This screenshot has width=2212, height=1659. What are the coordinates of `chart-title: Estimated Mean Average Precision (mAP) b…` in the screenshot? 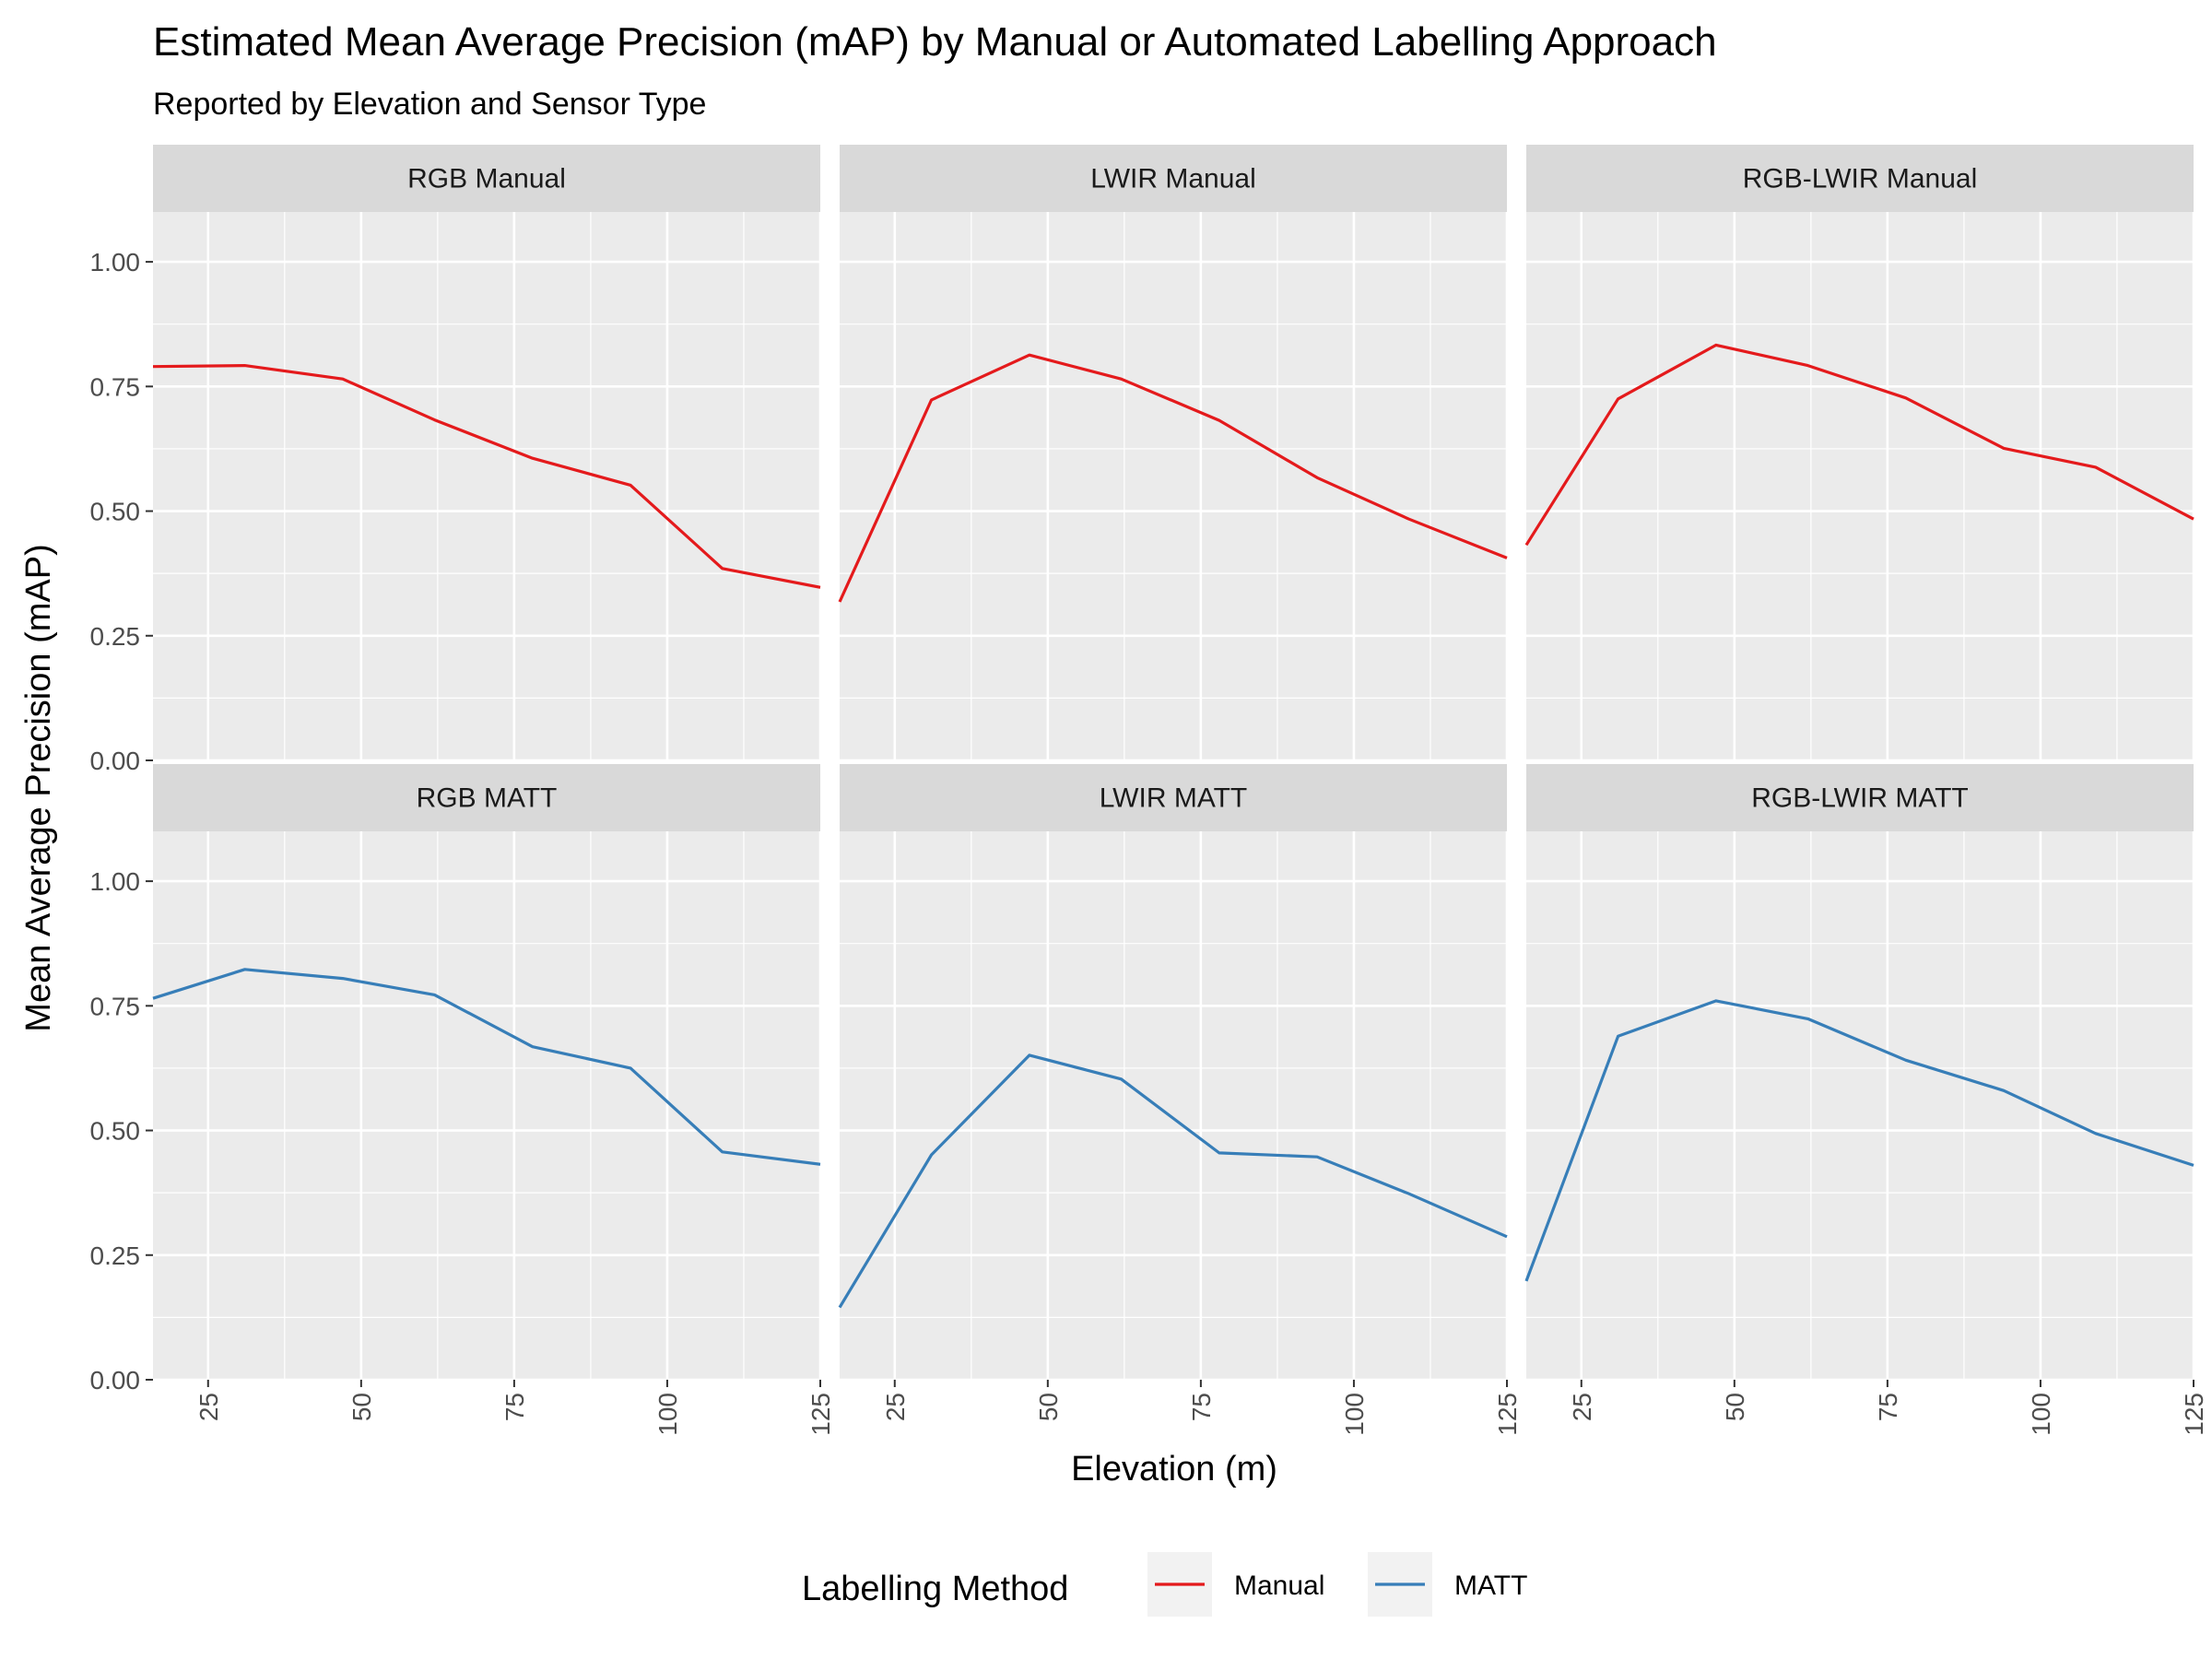 It's located at (935, 42).